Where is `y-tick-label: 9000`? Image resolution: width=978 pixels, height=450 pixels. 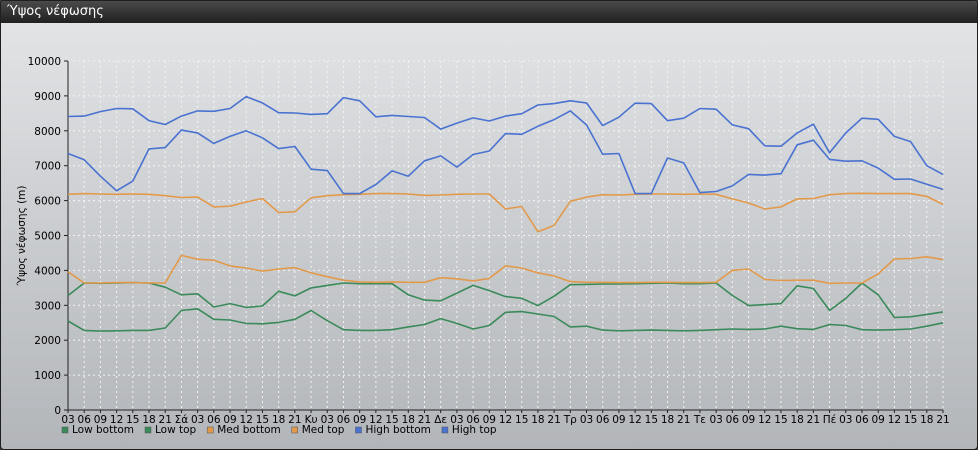 y-tick-label: 9000 is located at coordinates (47, 97).